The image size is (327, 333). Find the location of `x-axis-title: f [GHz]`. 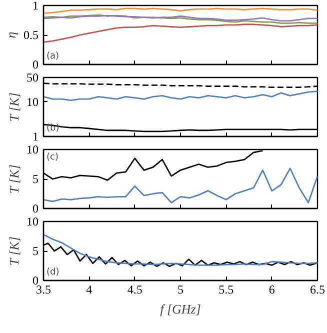

x-axis-title: f [GHz] is located at coordinates (180, 309).